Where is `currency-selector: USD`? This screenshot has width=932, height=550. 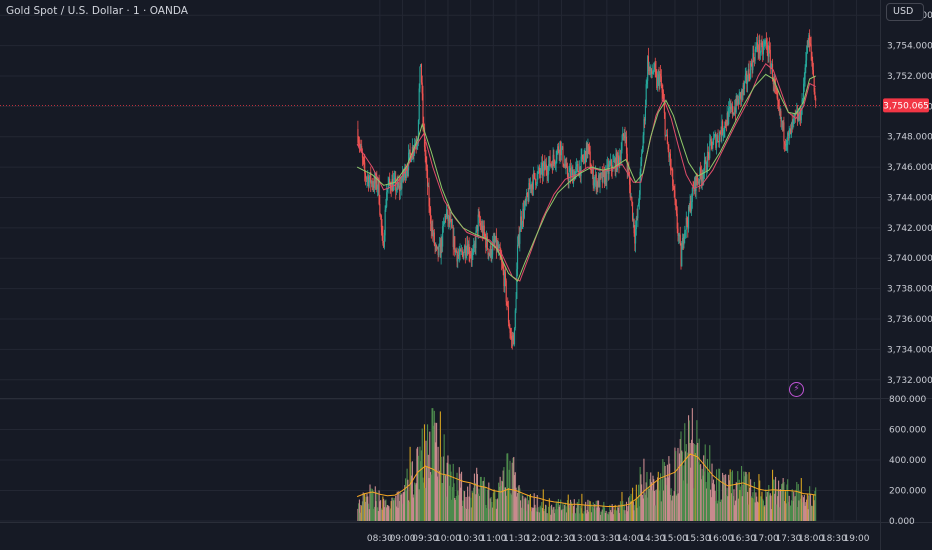
currency-selector: USD is located at coordinates (905, 12).